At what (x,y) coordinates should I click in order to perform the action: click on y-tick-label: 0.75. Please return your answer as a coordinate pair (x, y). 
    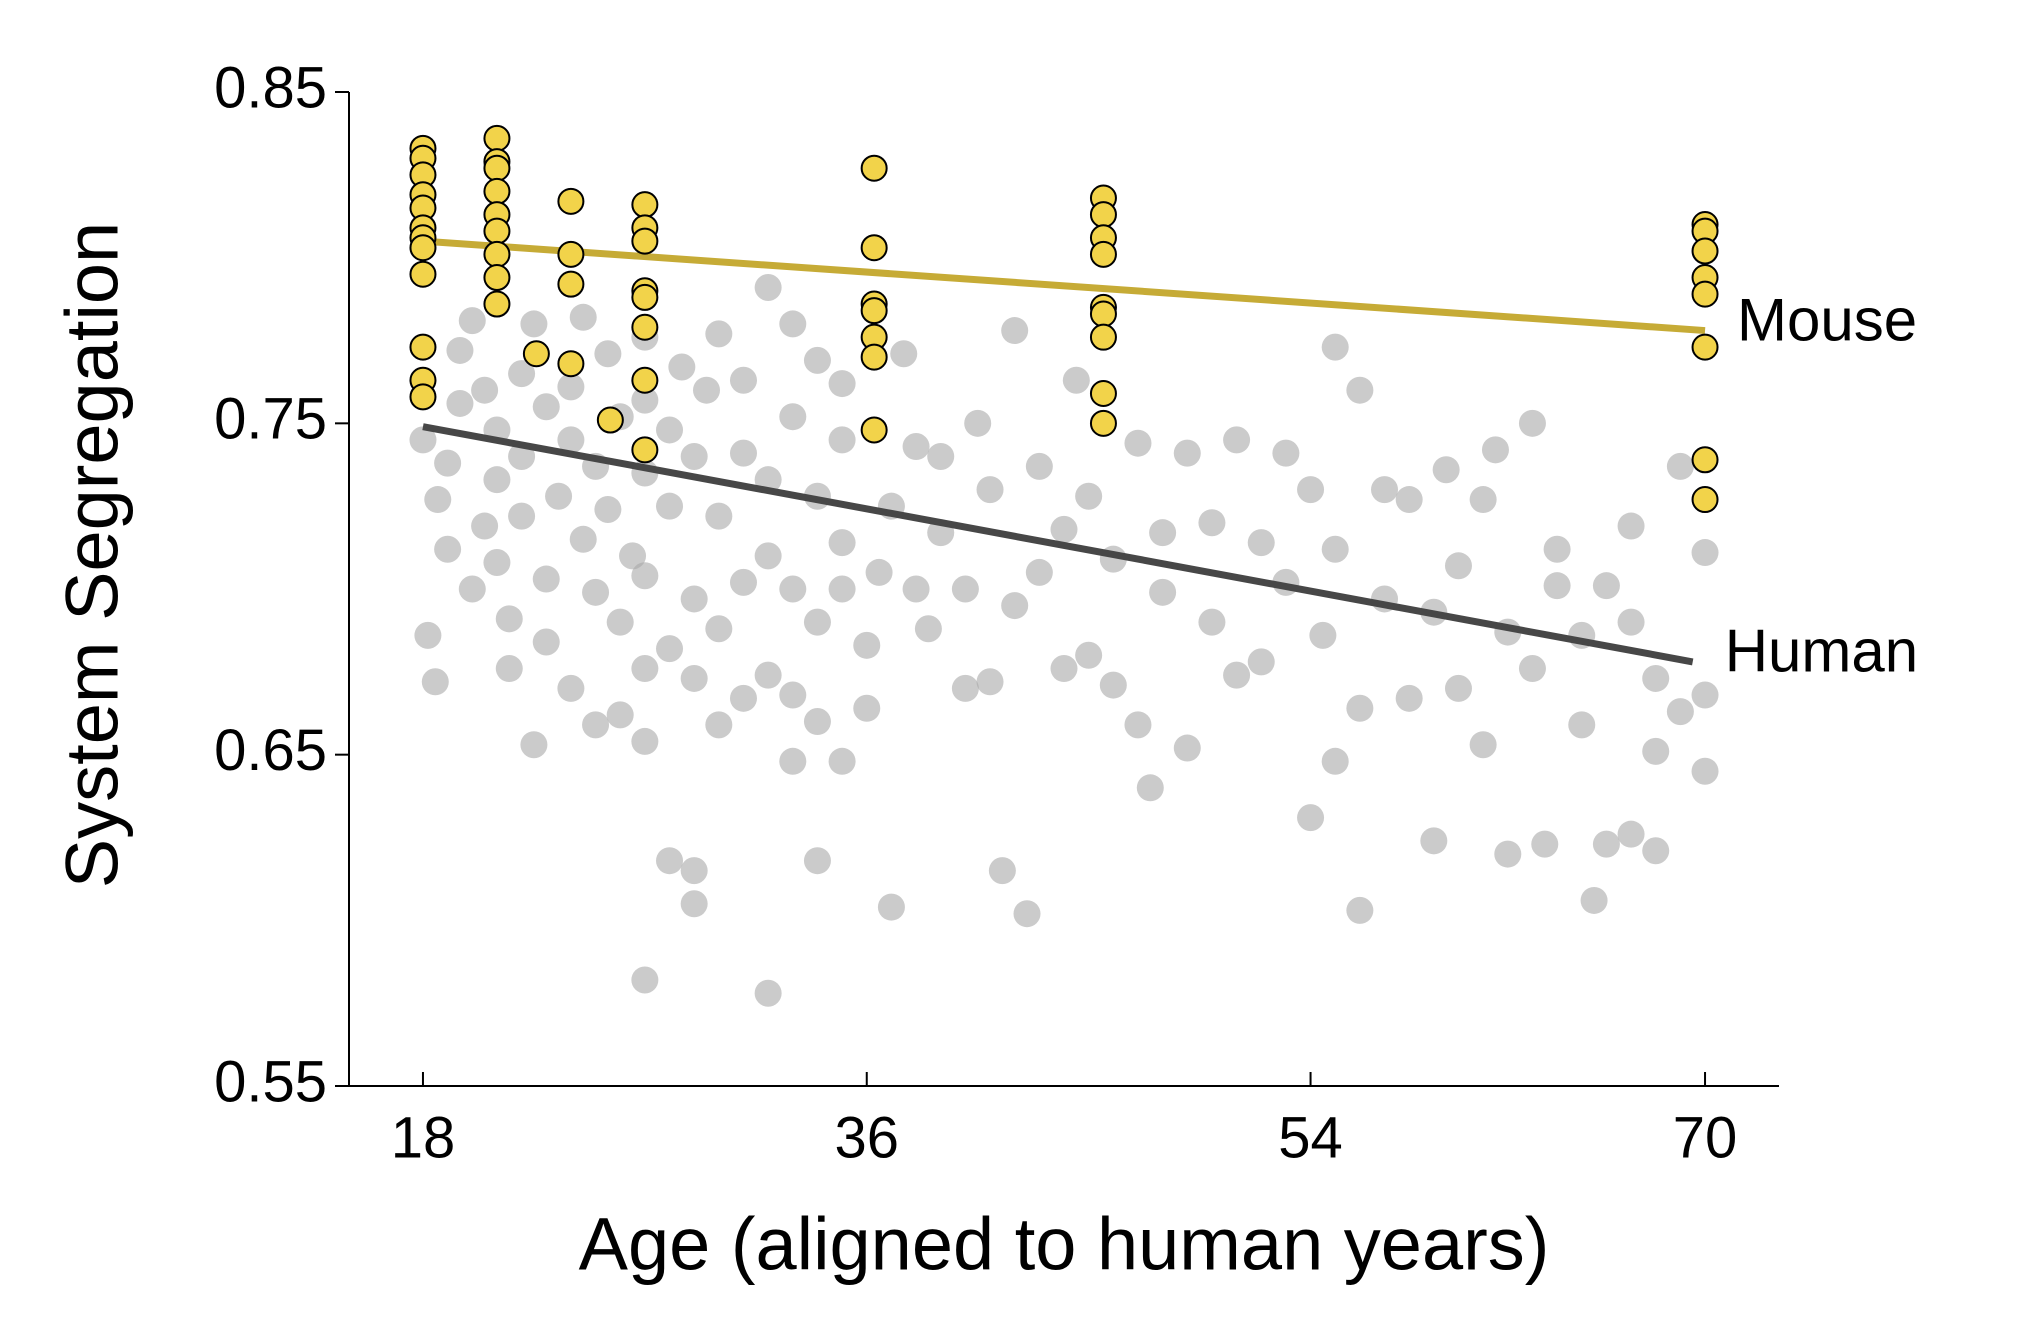
    Looking at the image, I should click on (270, 419).